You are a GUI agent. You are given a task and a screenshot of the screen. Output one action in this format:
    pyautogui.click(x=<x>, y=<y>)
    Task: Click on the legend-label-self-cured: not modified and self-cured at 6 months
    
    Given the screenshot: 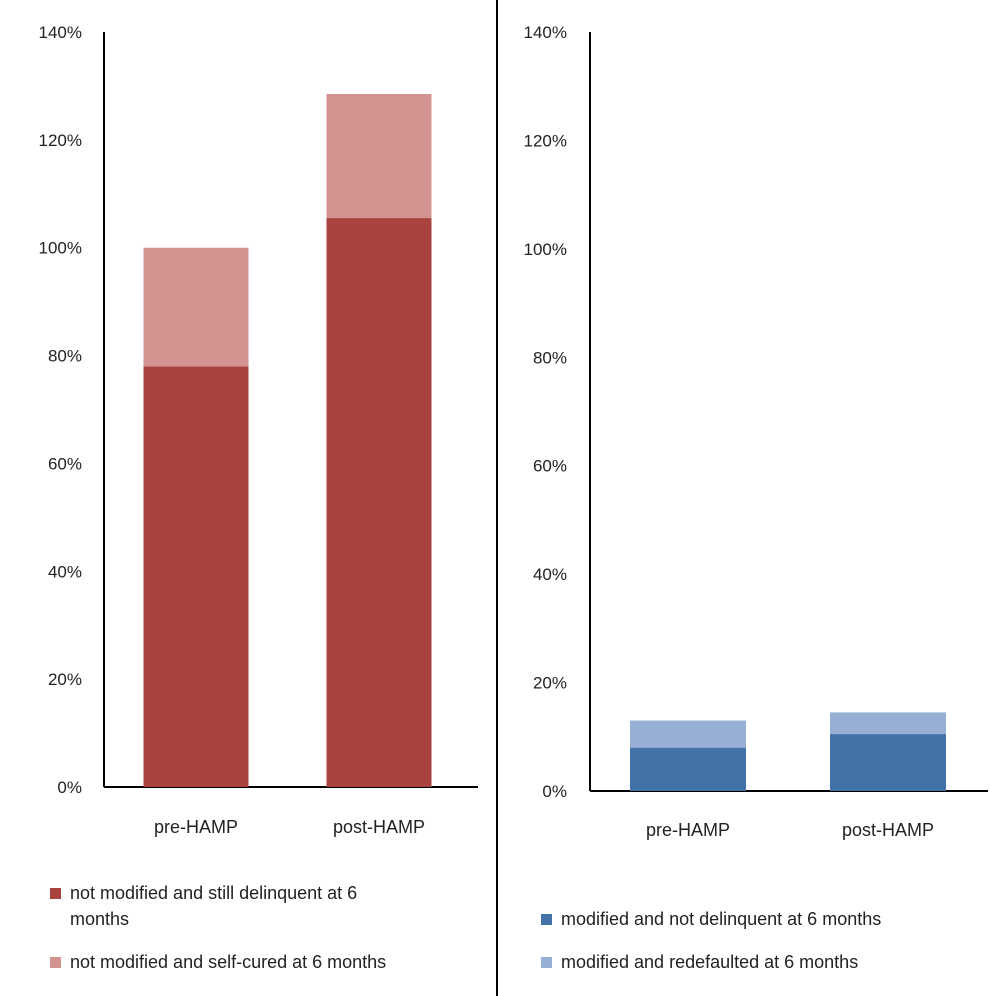 What is the action you would take?
    pyautogui.click(x=228, y=962)
    